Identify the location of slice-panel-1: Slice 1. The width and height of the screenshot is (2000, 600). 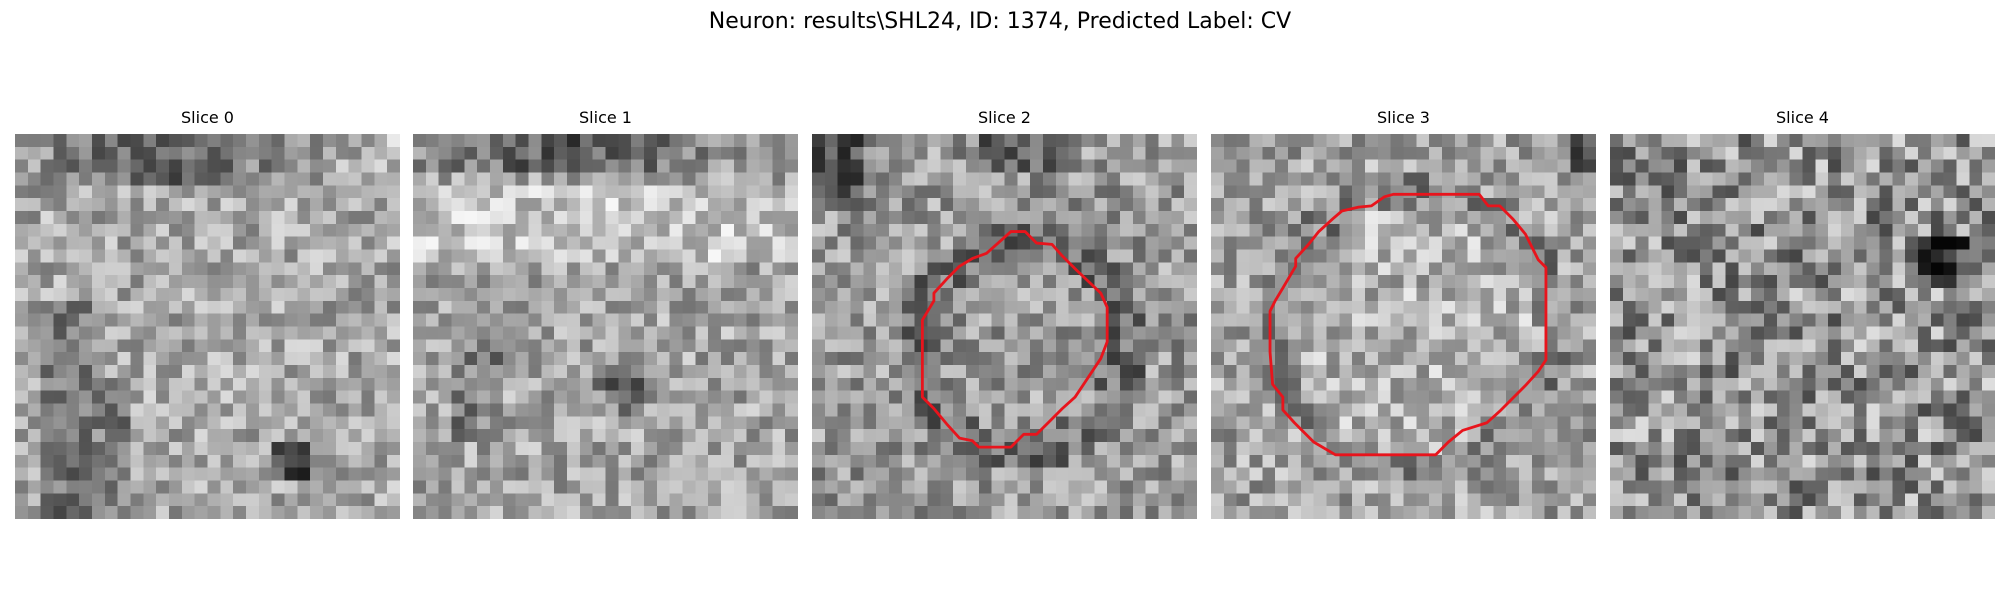
(605, 118).